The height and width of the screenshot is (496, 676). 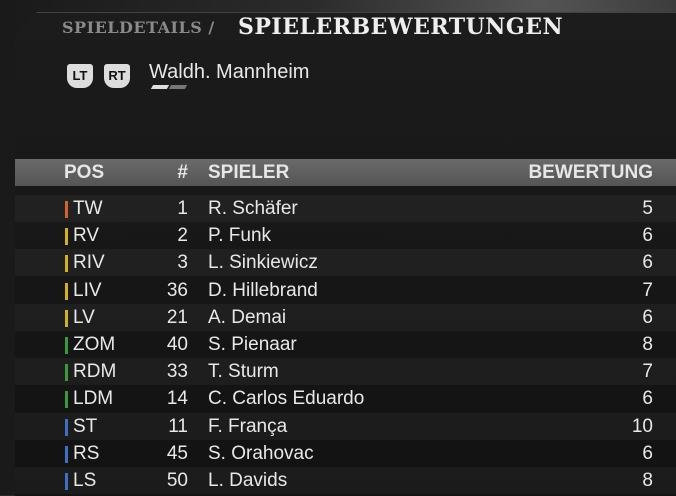 I want to click on player-position: ST, so click(x=85, y=426).